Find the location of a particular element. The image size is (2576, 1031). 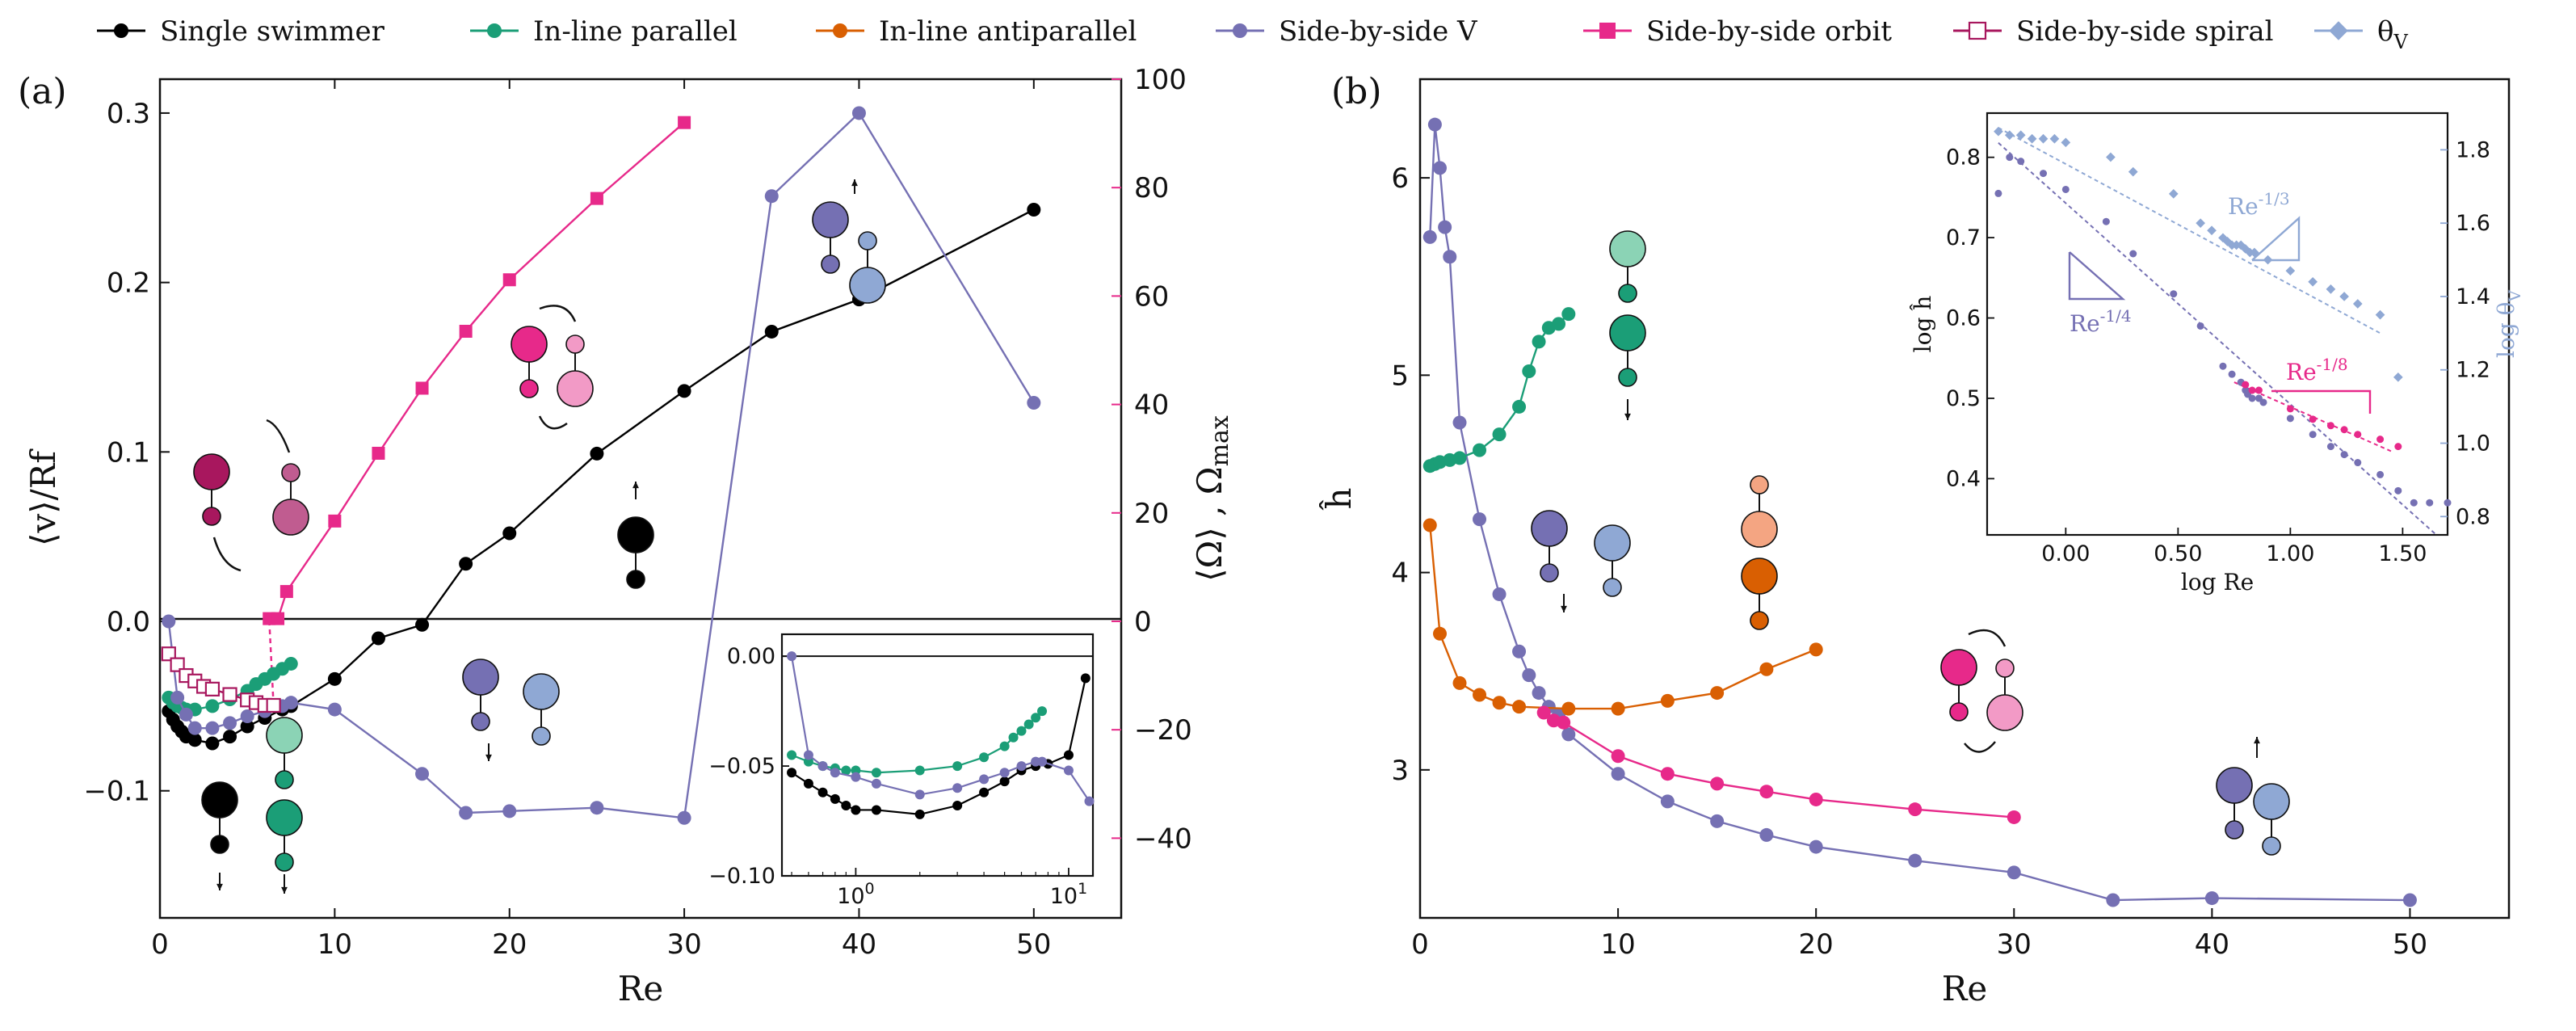

inset-b-ytick-label: 0.7 is located at coordinates (1963, 237).